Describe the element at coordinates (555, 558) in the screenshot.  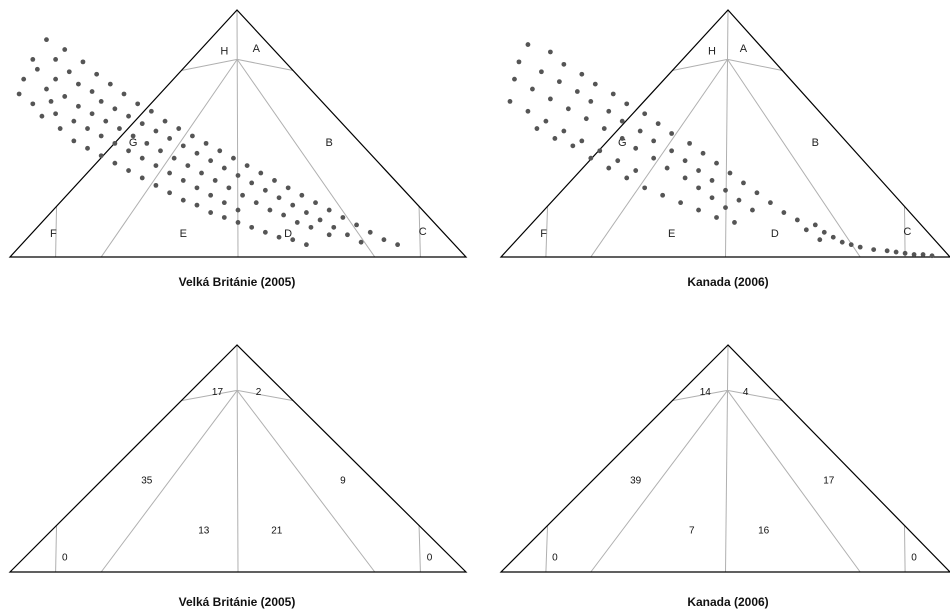
I see `count-label-f: 0` at that location.